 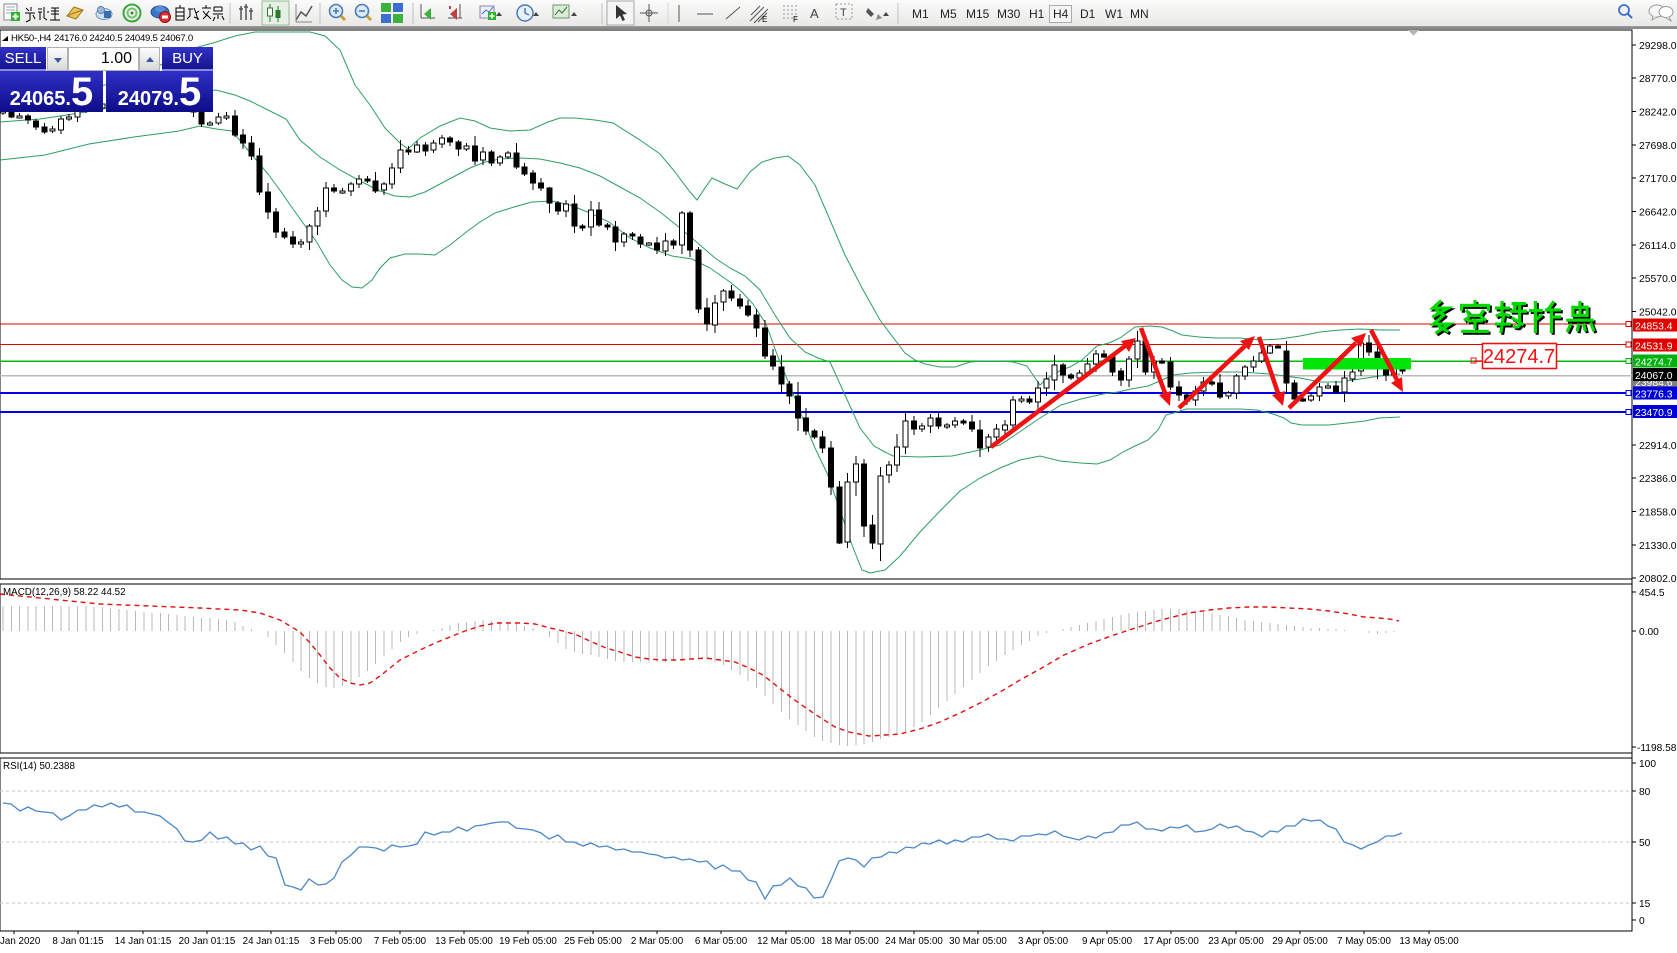 What do you see at coordinates (914, 941) in the screenshot?
I see `svg-text: 24 Mar 05:00` at bounding box center [914, 941].